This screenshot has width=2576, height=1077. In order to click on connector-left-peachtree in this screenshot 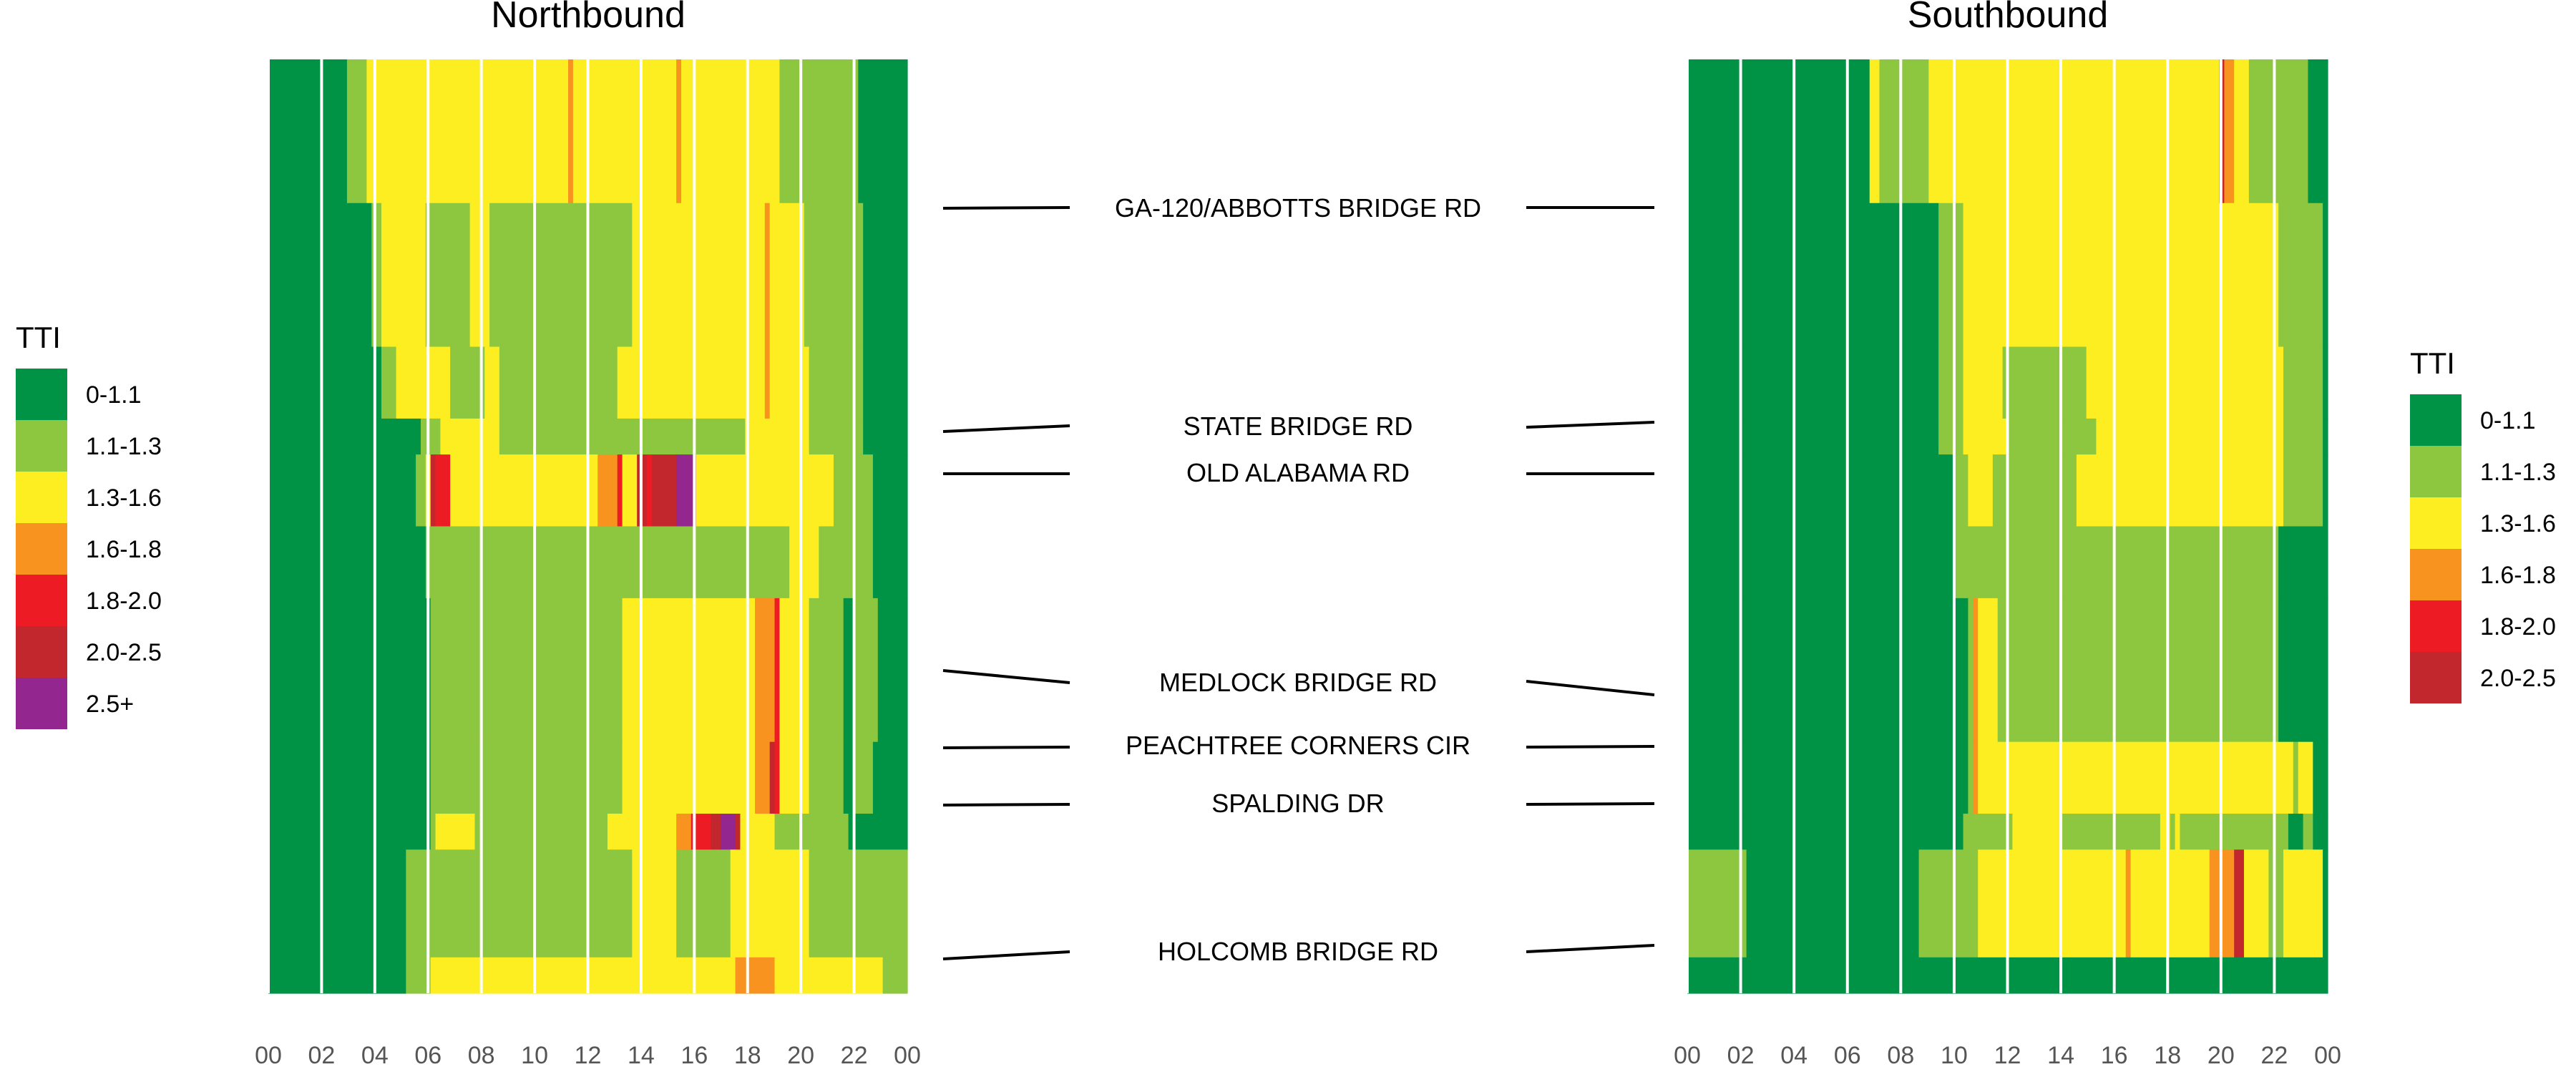, I will do `click(1006, 747)`.